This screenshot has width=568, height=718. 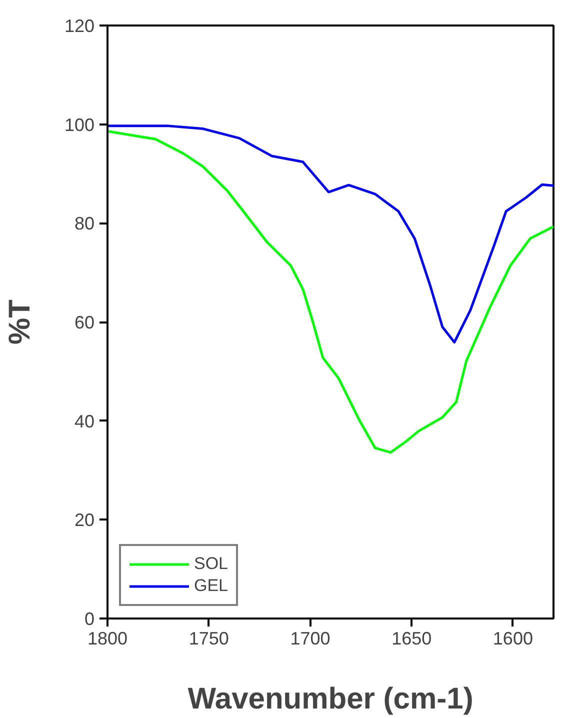 What do you see at coordinates (79, 124) in the screenshot?
I see `y-tick-label: 100` at bounding box center [79, 124].